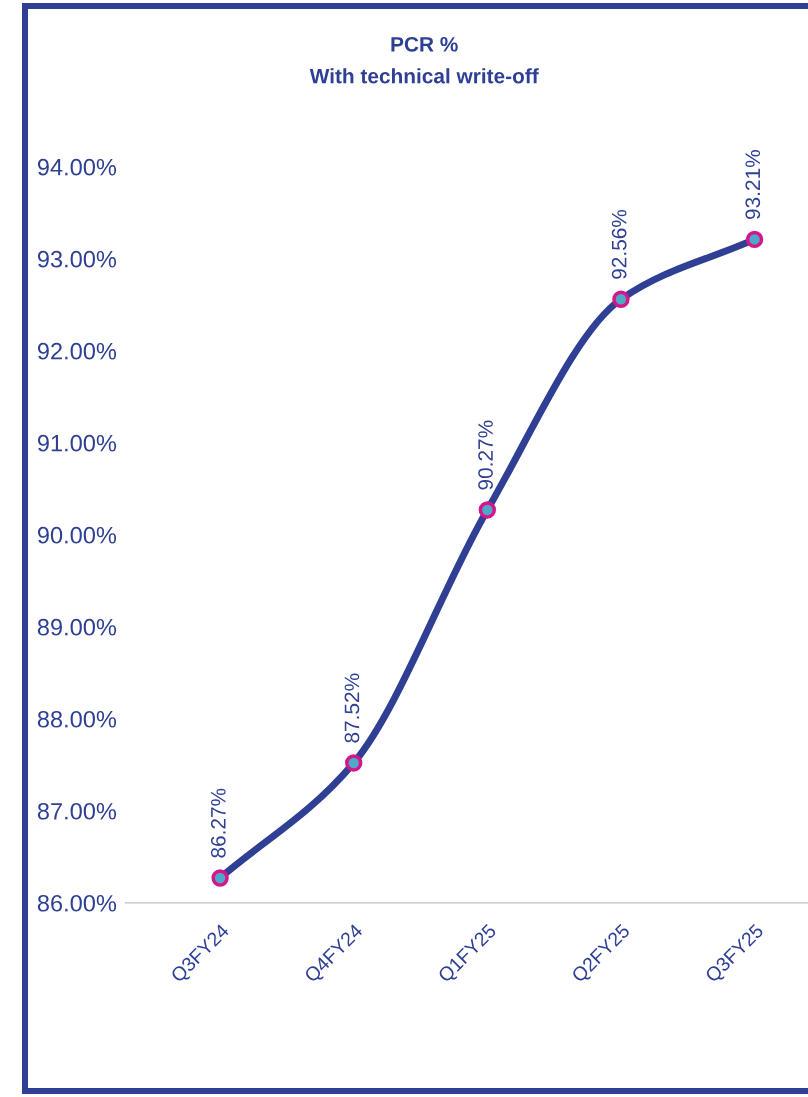 This screenshot has height=1097, width=808. Describe the element at coordinates (753, 185) in the screenshot. I see `data-label: 93.21%` at that location.